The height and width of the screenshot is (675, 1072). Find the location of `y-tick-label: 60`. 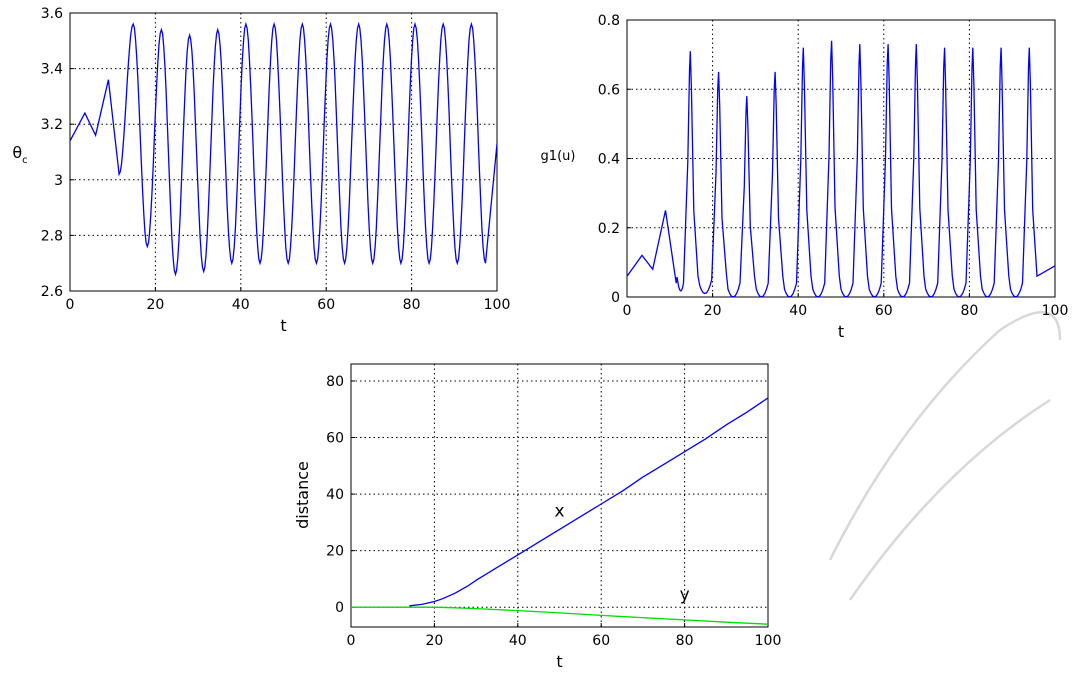

y-tick-label: 60 is located at coordinates (335, 439).